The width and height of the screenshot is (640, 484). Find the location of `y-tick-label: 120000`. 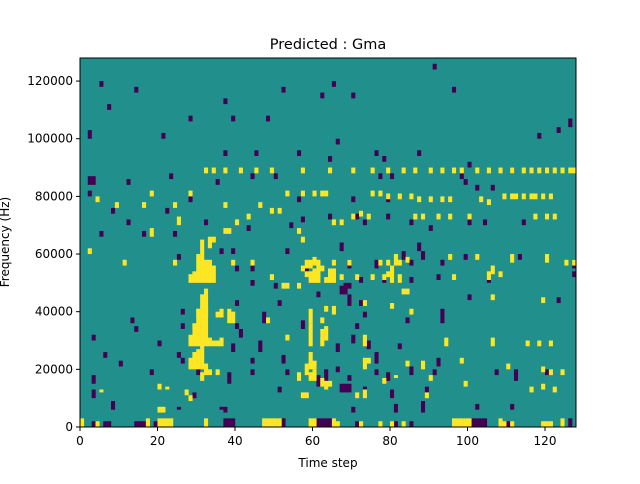

y-tick-label: 120000 is located at coordinates (50, 81).